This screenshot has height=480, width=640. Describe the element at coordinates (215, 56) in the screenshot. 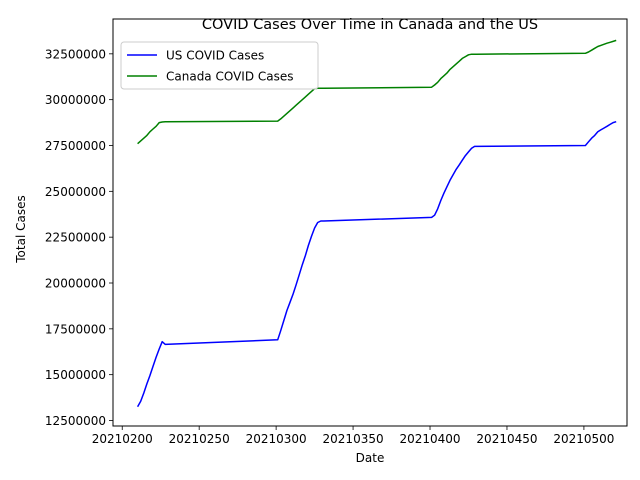

I see `legend-label-us: US COVID Cases` at that location.